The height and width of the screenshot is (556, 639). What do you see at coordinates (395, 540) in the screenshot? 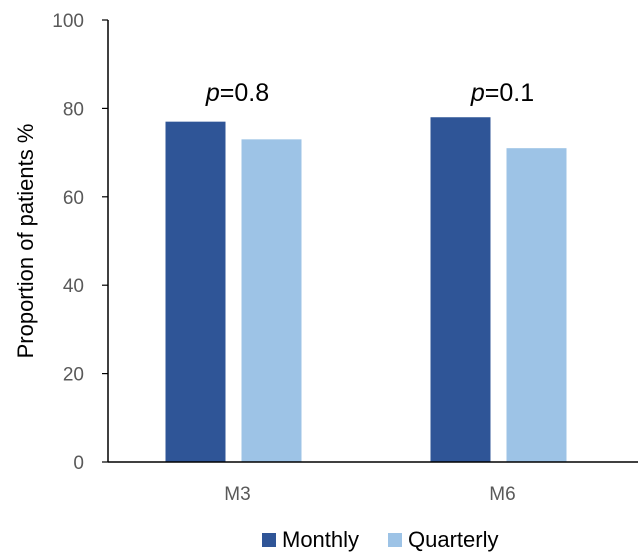
I see `legend-swatch-quarterly` at bounding box center [395, 540].